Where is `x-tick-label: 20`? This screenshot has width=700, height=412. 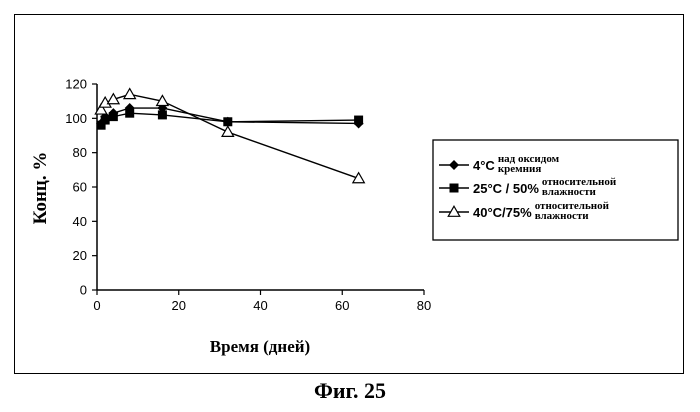
x-tick-label: 20 is located at coordinates (179, 305).